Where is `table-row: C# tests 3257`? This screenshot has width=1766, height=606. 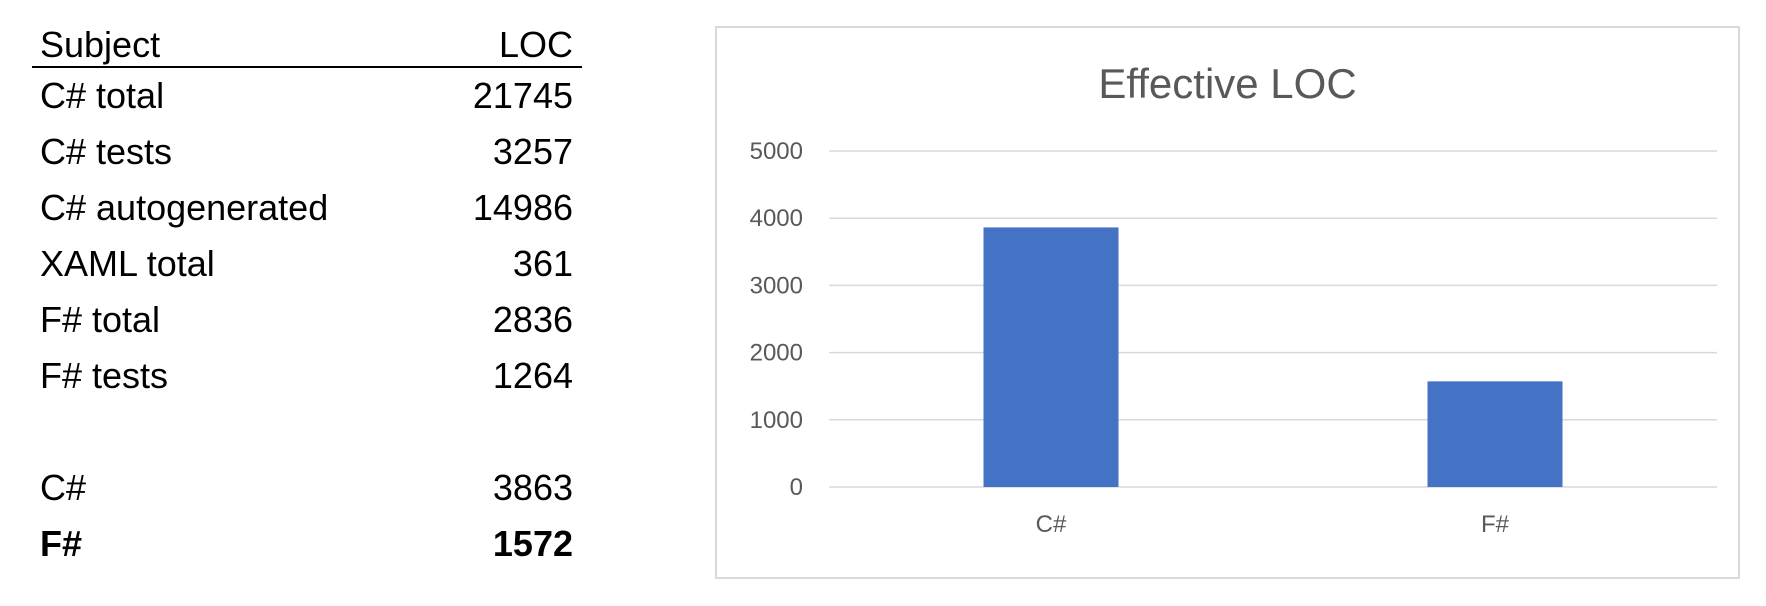
table-row: C# tests 3257 is located at coordinates (307, 152).